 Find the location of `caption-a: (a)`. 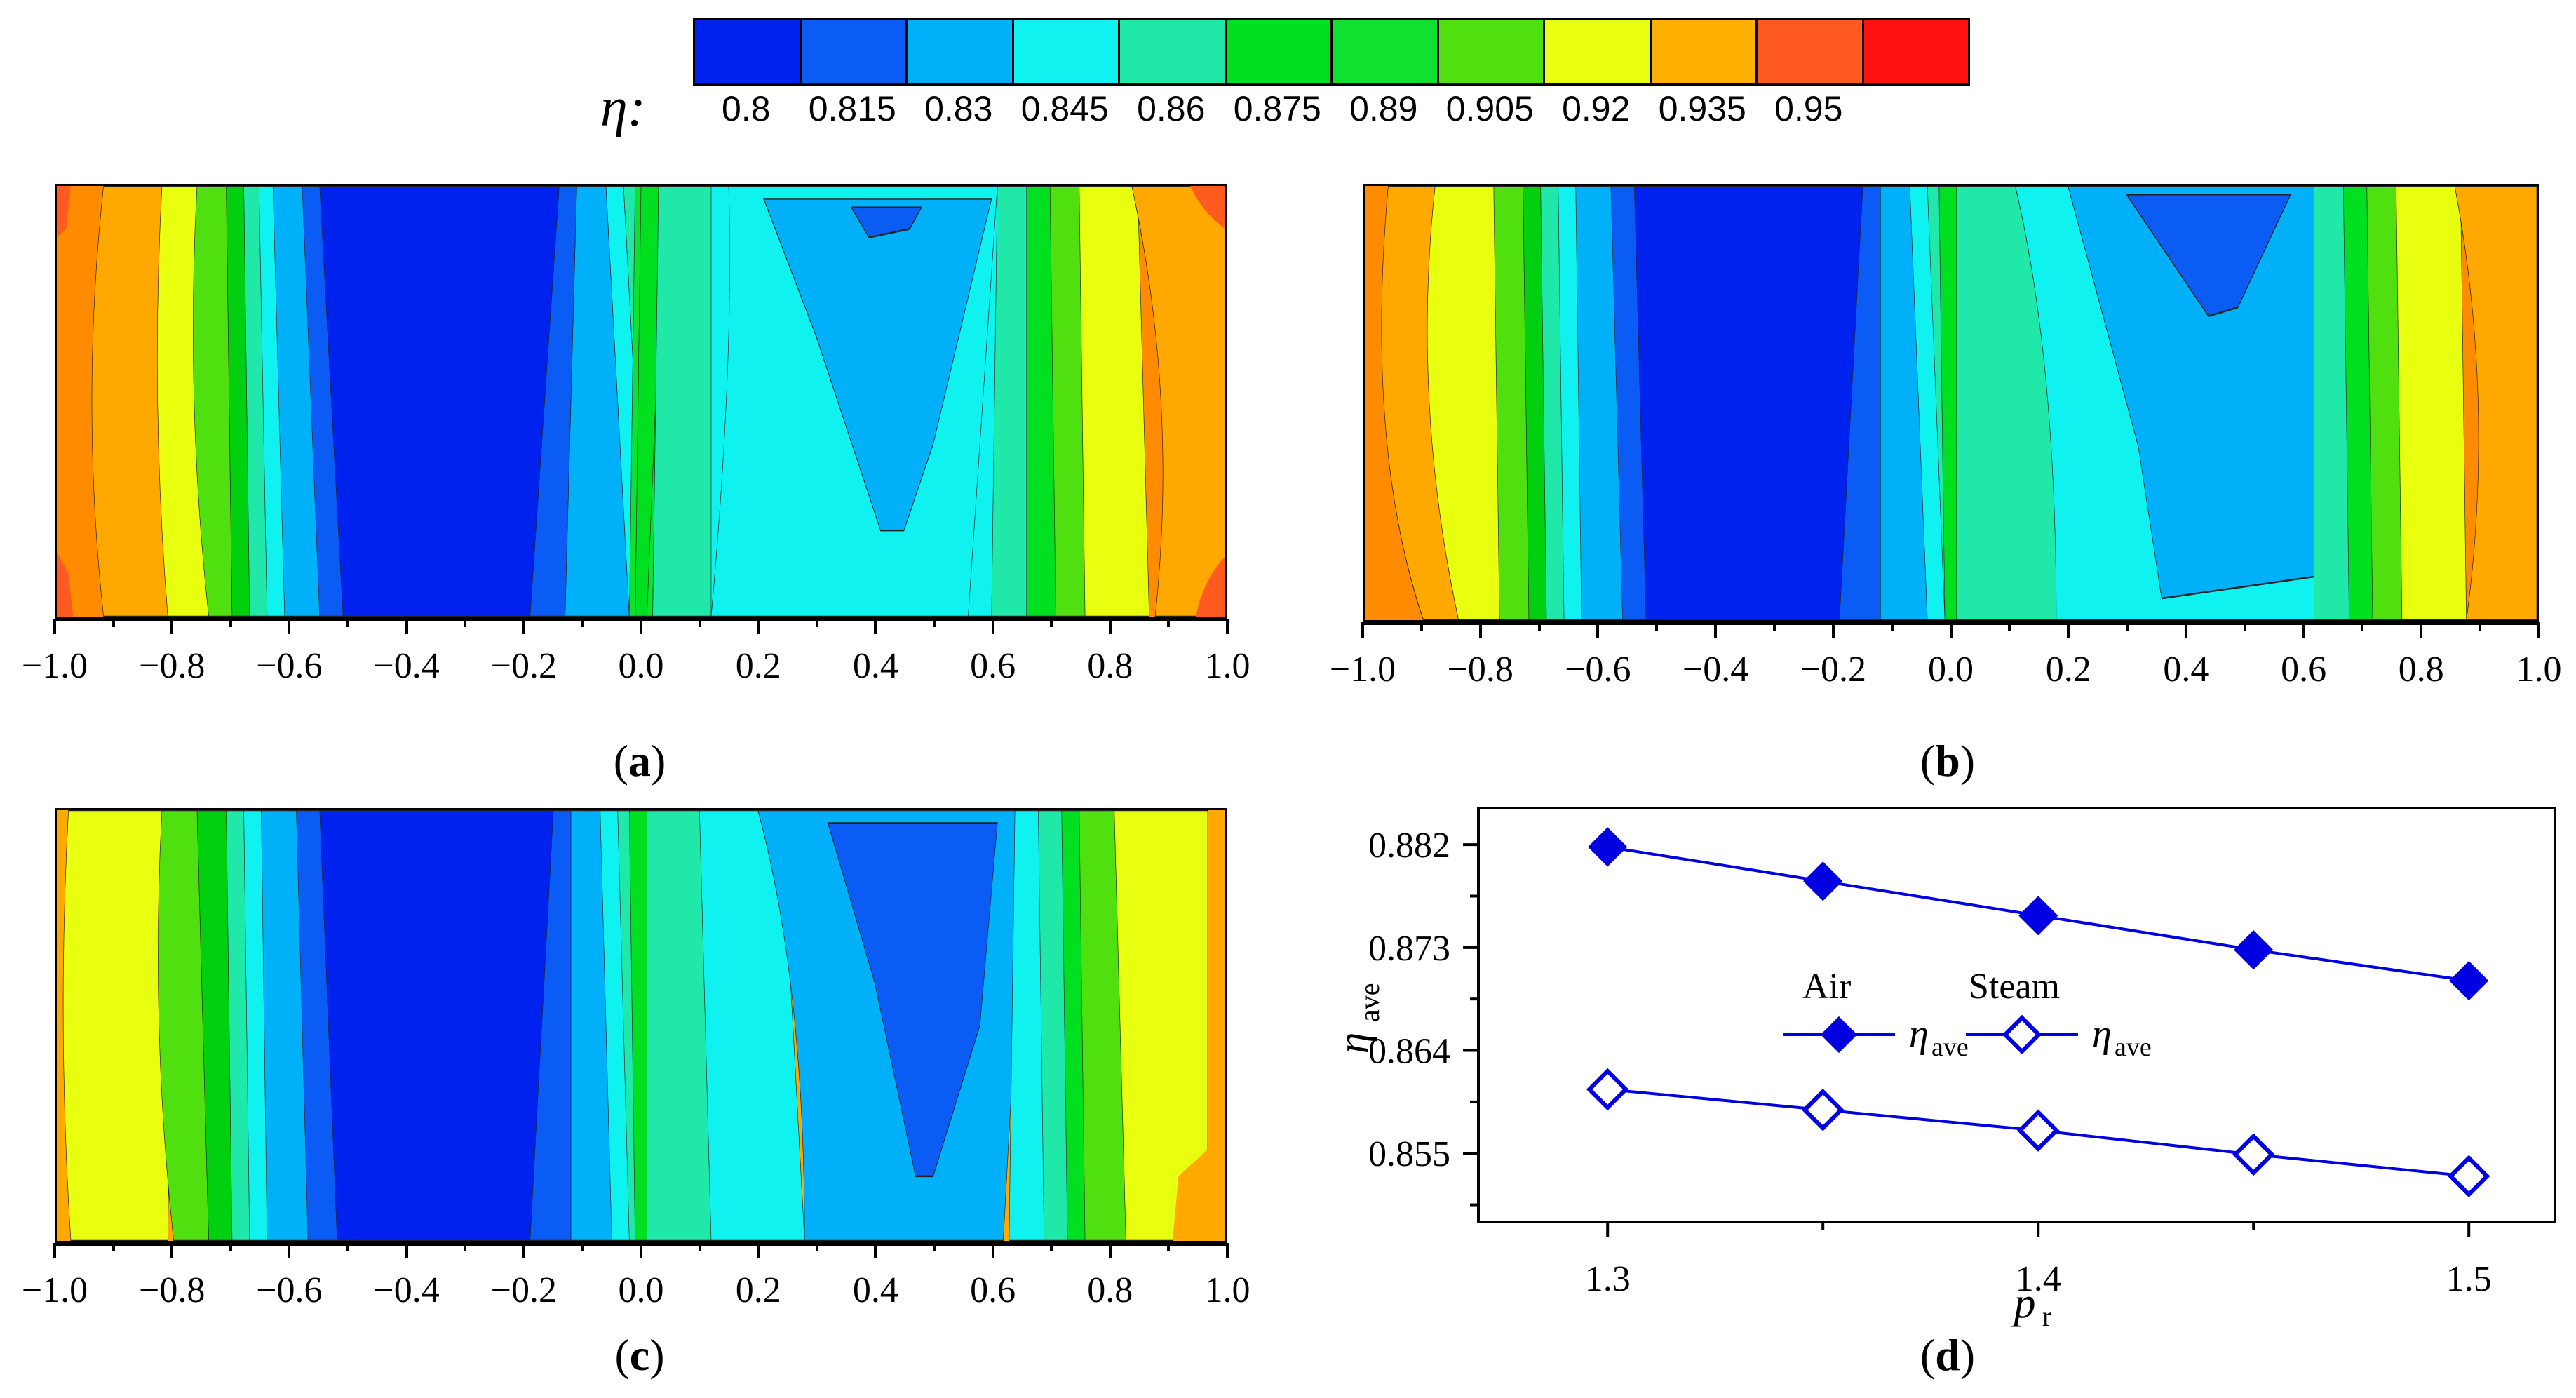

caption-a: (a) is located at coordinates (639, 761).